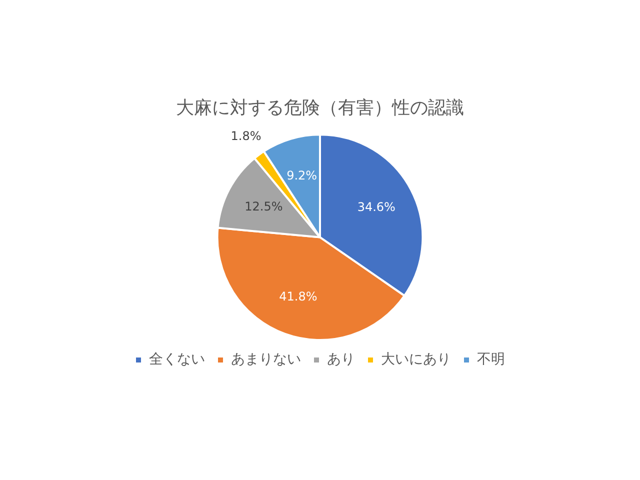 Image resolution: width=640 pixels, height=480 pixels. Describe the element at coordinates (263, 207) in the screenshot. I see `data-label: 12.5%` at that location.